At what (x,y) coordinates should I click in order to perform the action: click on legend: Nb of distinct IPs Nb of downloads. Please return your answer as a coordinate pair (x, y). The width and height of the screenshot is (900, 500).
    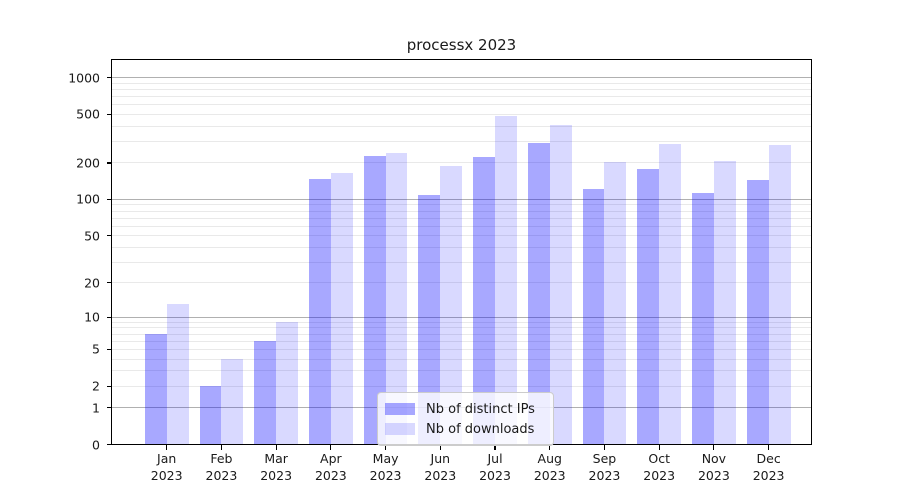
    Looking at the image, I should click on (465, 419).